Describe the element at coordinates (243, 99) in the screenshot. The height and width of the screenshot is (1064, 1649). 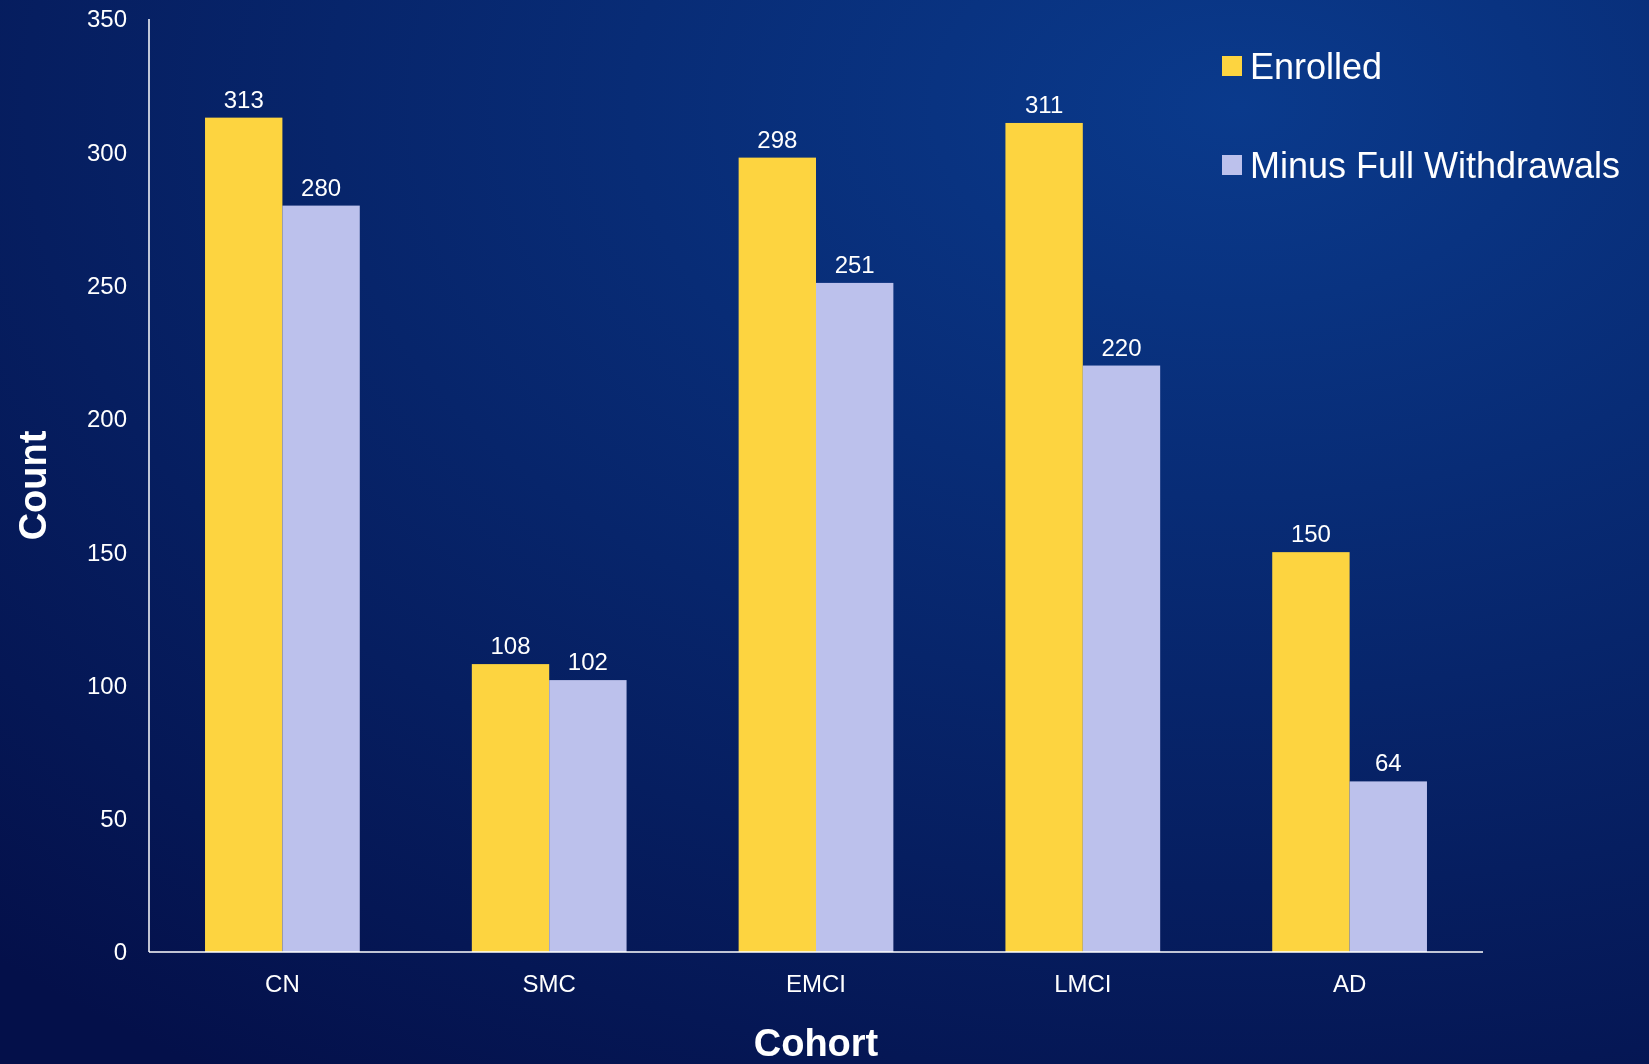
I see `data-label: 313` at that location.